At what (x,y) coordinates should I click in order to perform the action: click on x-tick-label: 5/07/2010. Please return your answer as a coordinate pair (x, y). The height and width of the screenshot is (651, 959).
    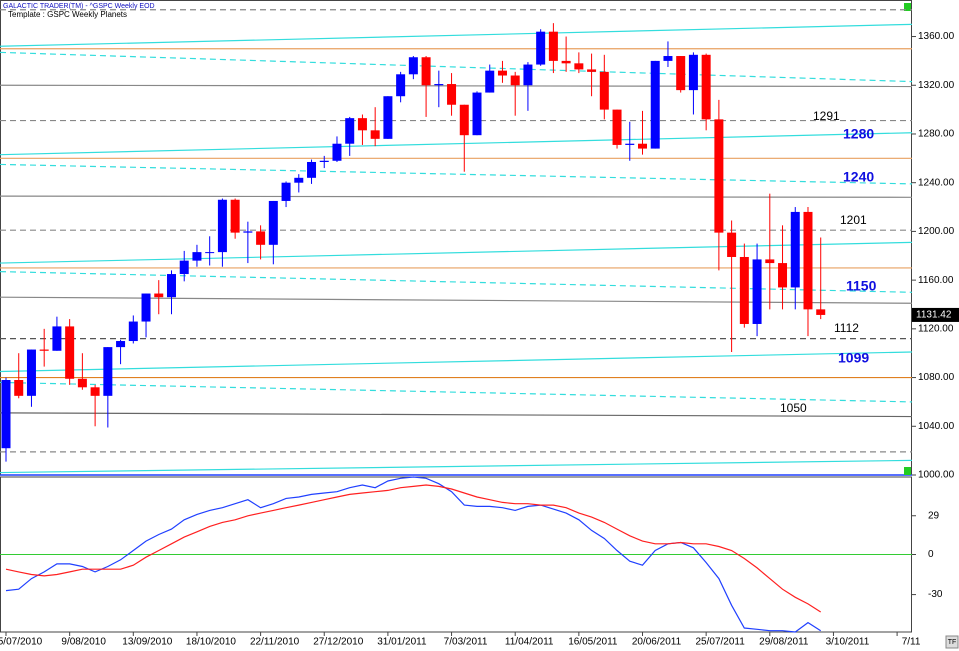
    Looking at the image, I should click on (21, 642).